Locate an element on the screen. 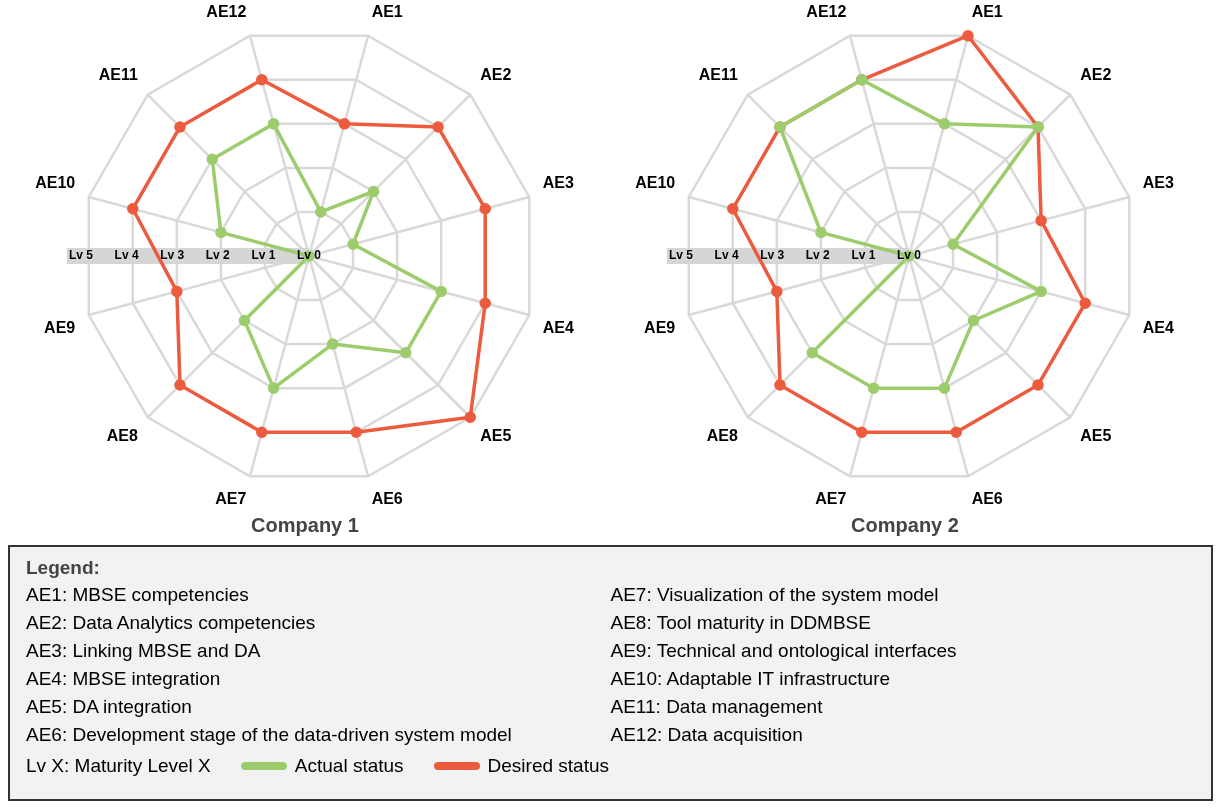 The image size is (1221, 809). legend-title: Legend: is located at coordinates (63, 568).